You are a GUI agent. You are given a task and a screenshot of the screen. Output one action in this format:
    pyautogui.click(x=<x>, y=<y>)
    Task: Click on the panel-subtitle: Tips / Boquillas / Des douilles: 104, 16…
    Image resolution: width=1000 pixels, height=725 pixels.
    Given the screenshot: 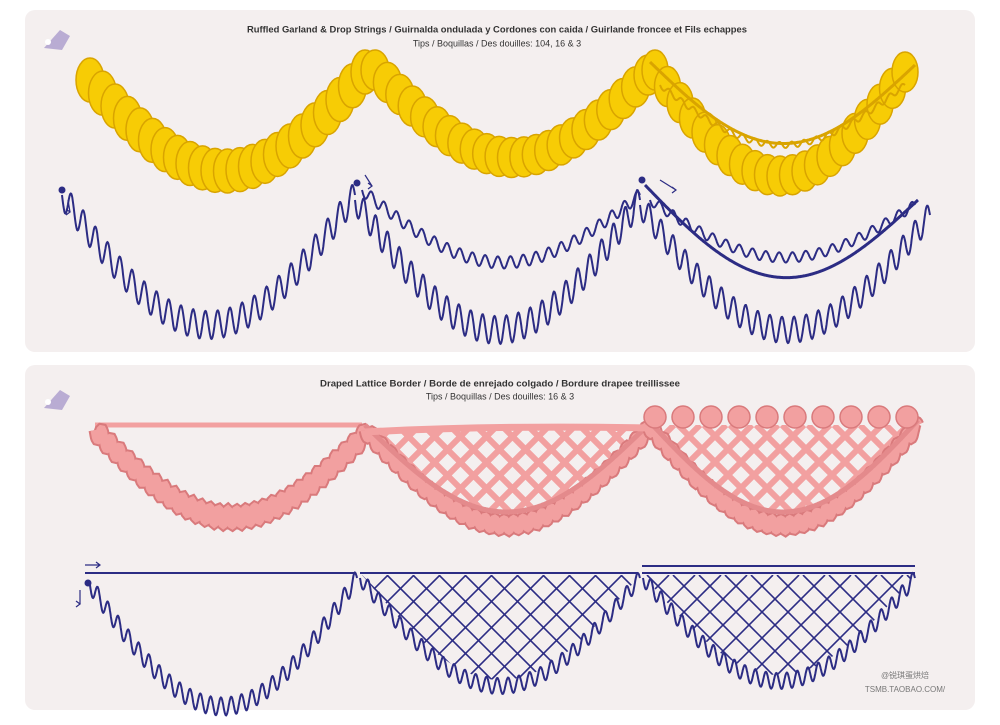 What is the action you would take?
    pyautogui.click(x=497, y=43)
    